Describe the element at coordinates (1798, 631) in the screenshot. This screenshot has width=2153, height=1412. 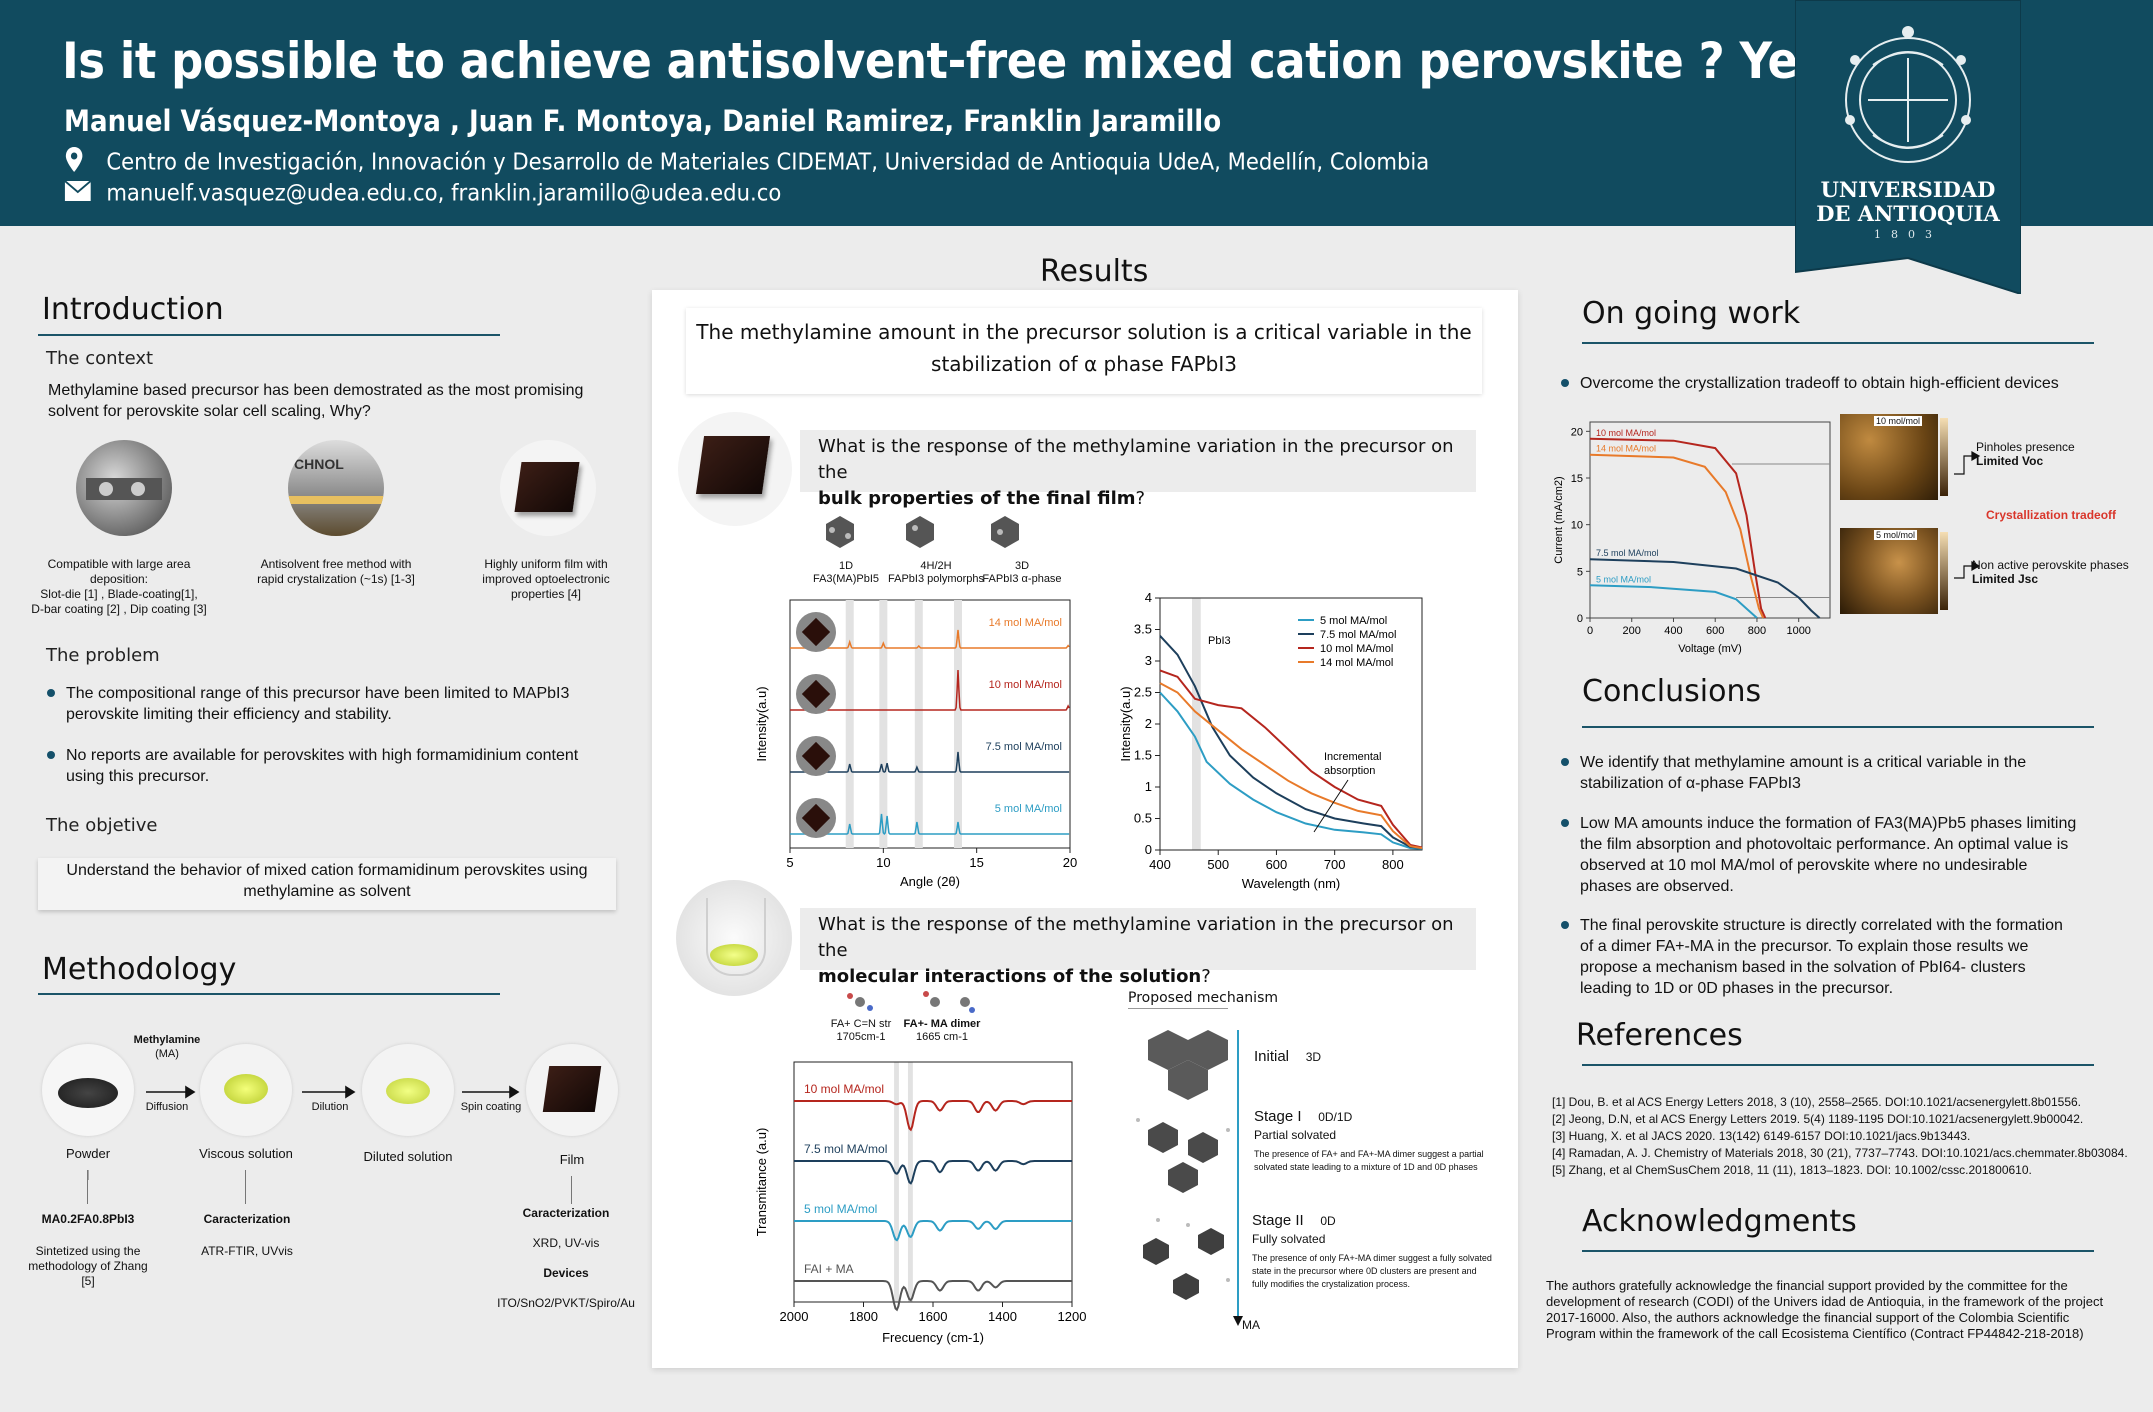
I see `jv-x-tick-label: 1000` at that location.